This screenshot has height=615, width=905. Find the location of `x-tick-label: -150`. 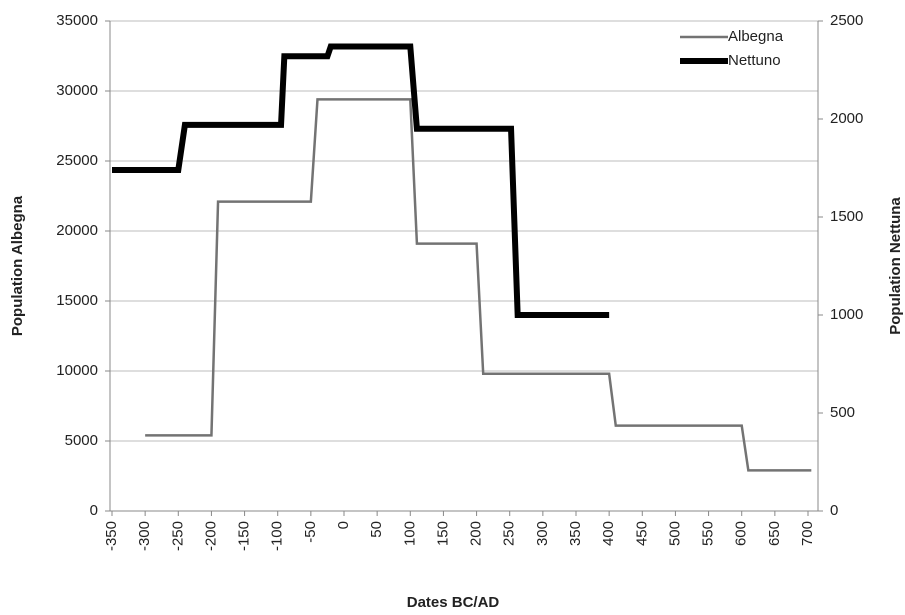

x-tick-label: -150 is located at coordinates (244, 536).